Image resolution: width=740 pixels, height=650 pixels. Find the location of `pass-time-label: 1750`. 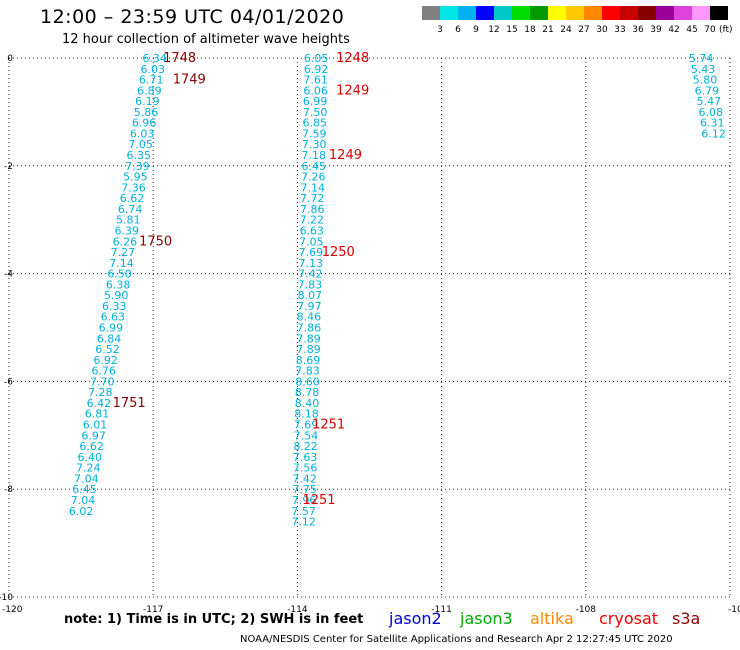

pass-time-label: 1750 is located at coordinates (155, 241).